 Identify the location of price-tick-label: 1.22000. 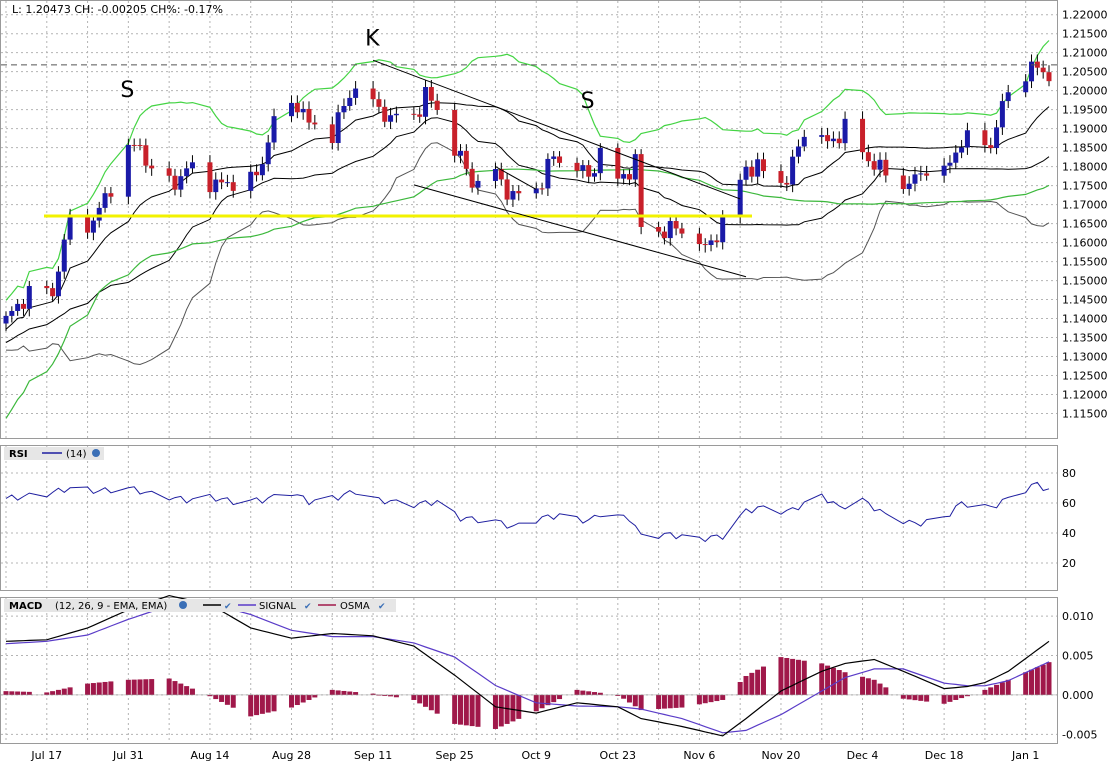
(1085, 15).